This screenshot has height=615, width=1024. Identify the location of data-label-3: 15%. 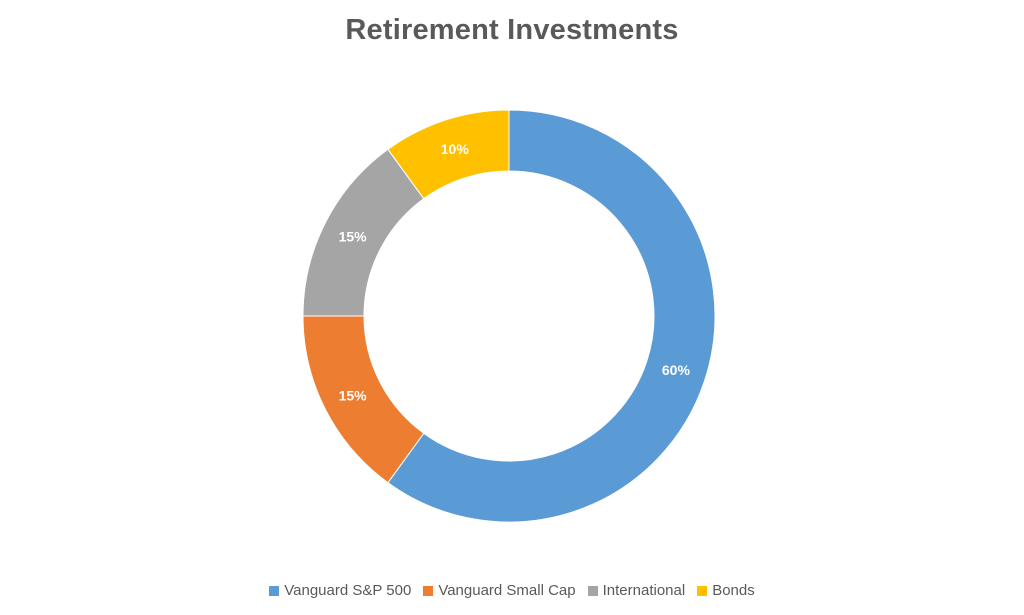
(353, 236).